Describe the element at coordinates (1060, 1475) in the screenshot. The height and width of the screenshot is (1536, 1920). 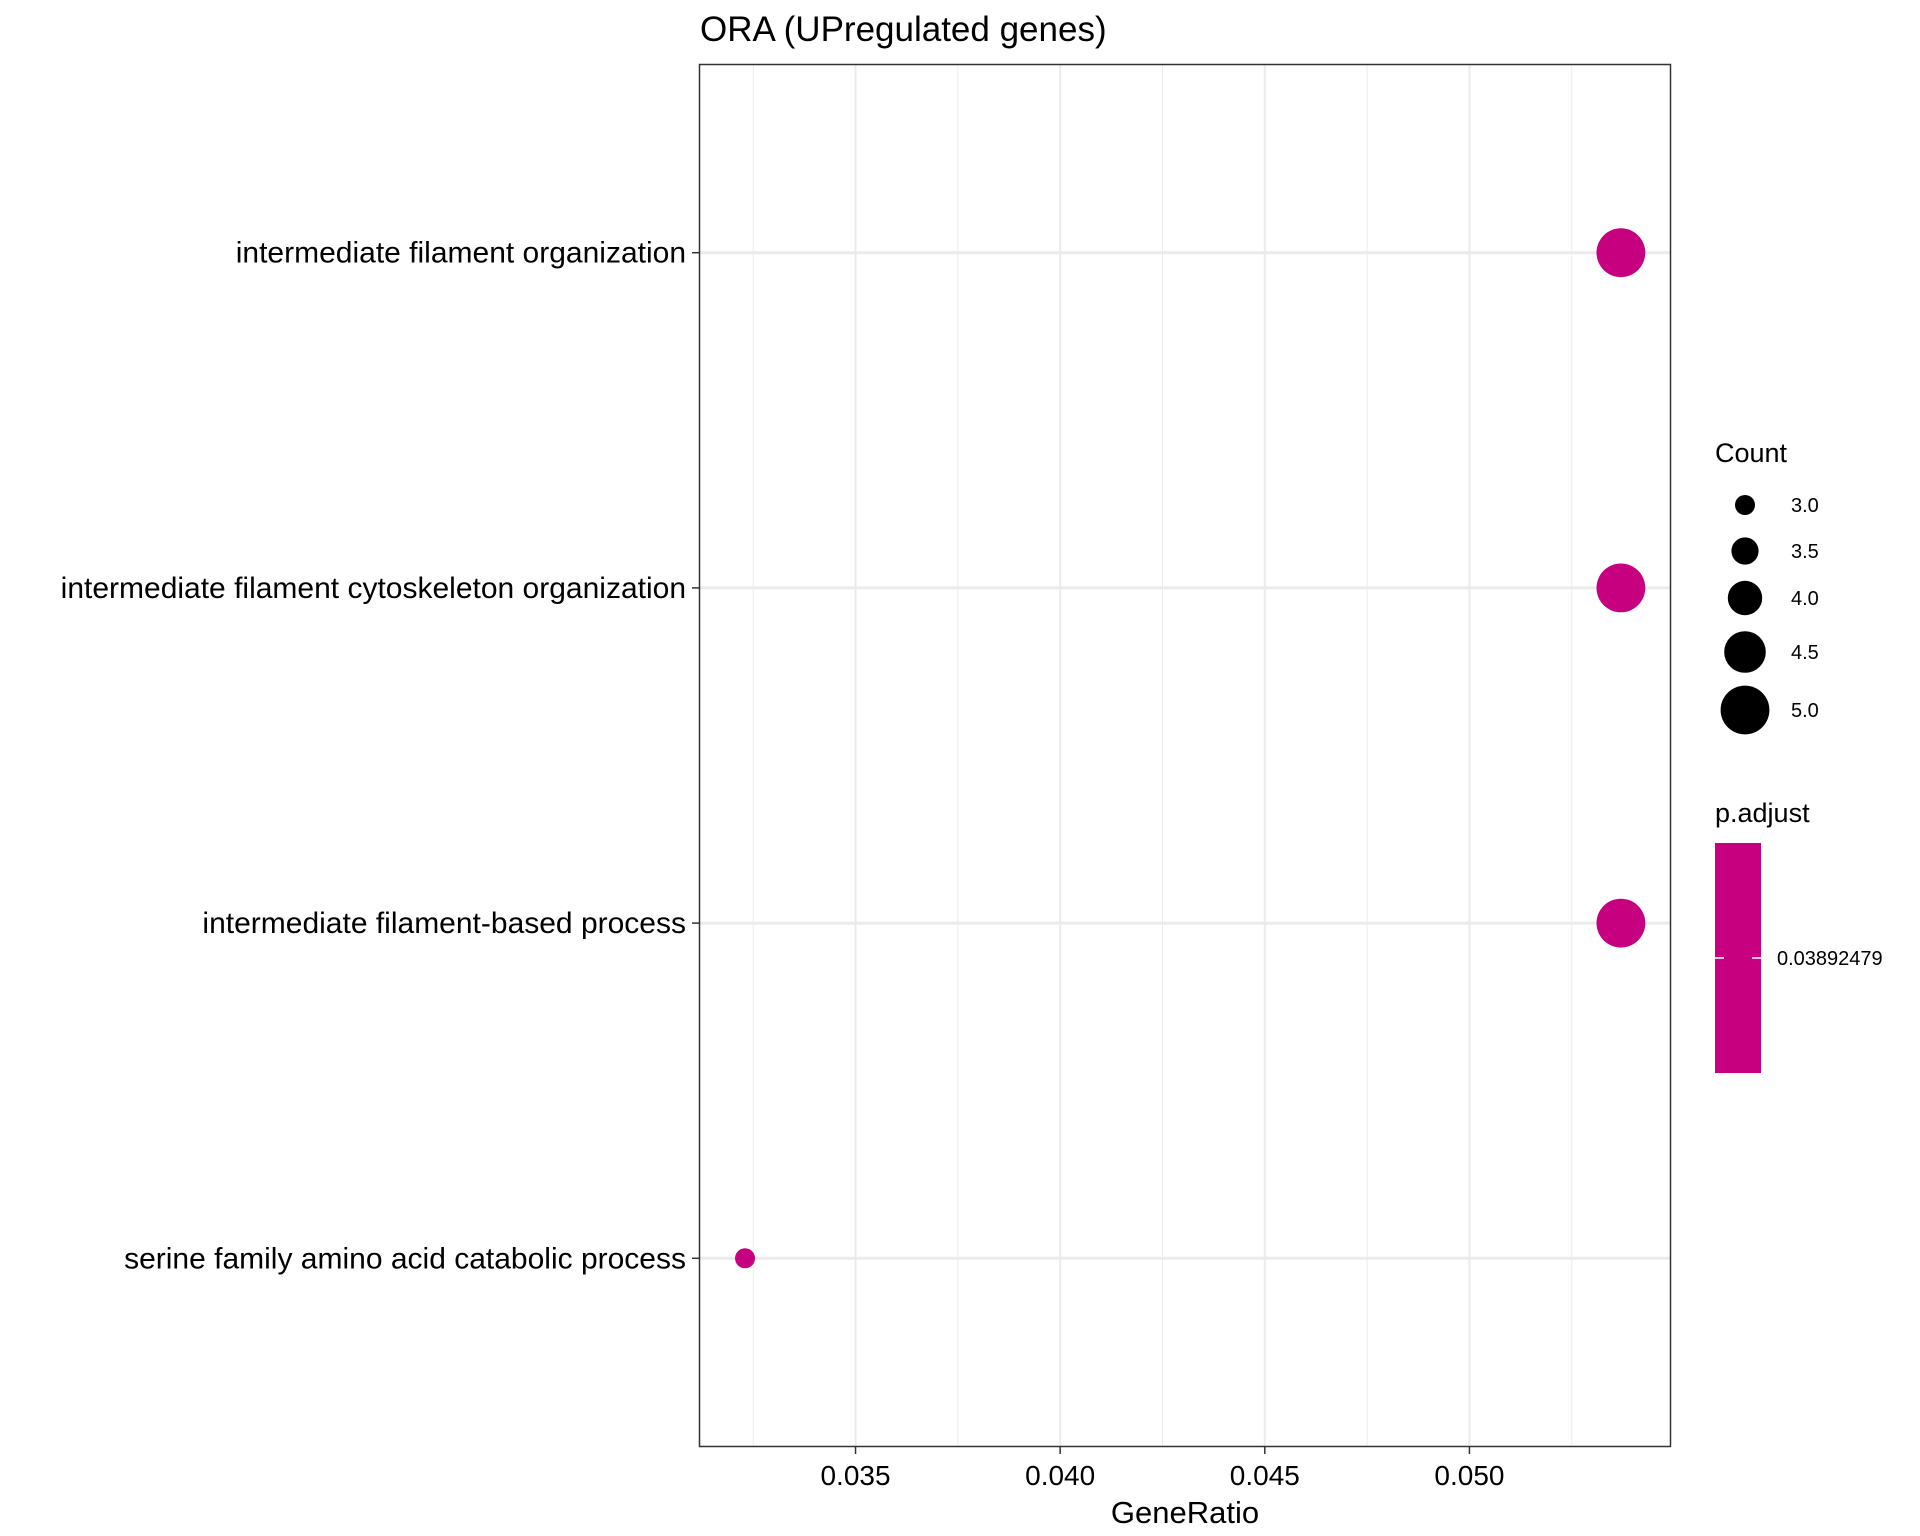
I see `x-tick-label: 0.040` at that location.